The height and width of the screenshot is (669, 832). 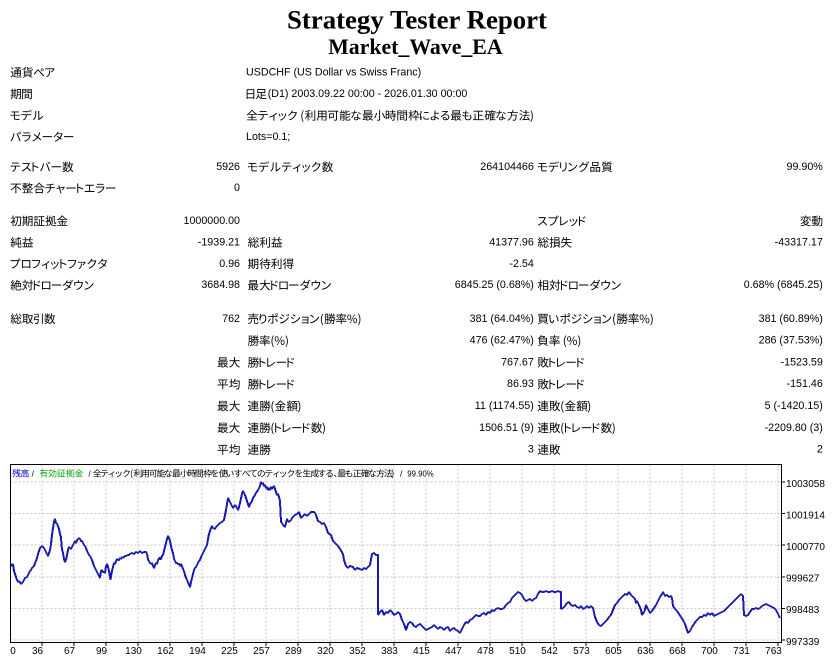 What do you see at coordinates (70, 651) in the screenshot?
I see `svg-text: 67` at bounding box center [70, 651].